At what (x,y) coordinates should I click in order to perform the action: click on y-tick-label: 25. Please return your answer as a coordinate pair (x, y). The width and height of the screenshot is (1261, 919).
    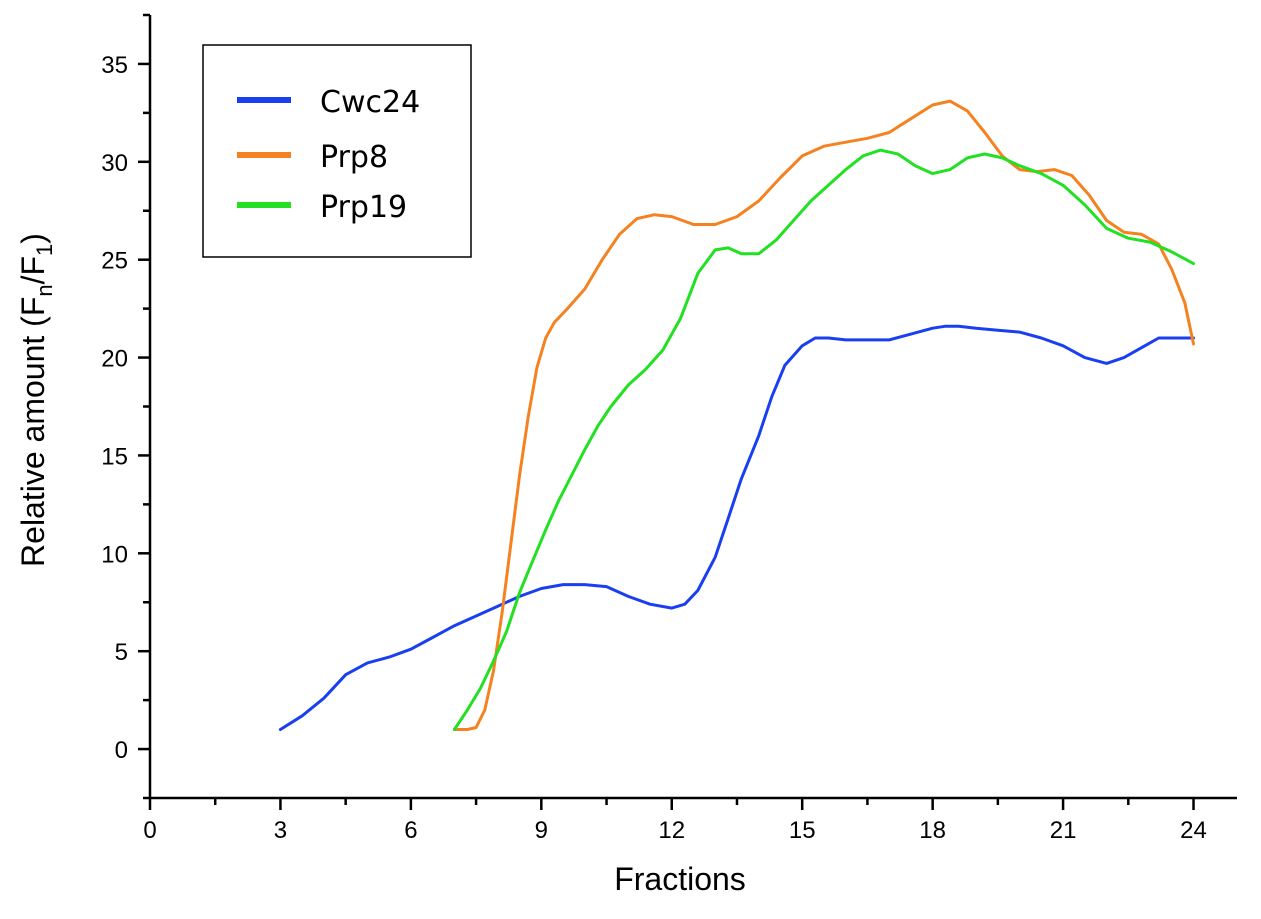
    Looking at the image, I should click on (114, 261).